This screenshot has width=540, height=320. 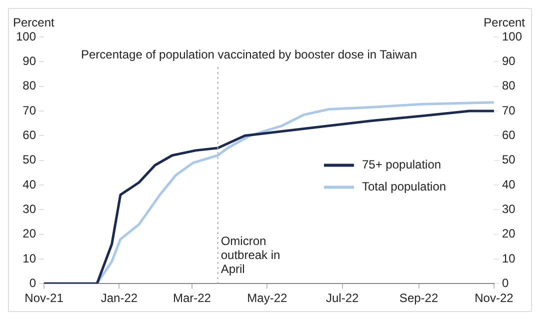 I want to click on y-tick-label: 10, so click(x=29, y=258).